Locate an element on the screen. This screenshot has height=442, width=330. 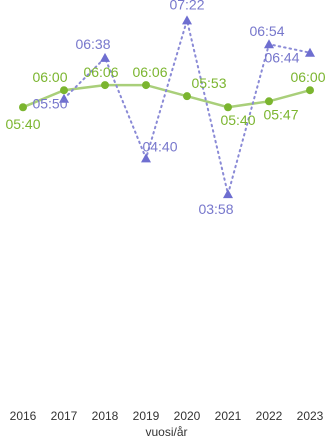
x-tick-label: 2020 is located at coordinates (187, 416).